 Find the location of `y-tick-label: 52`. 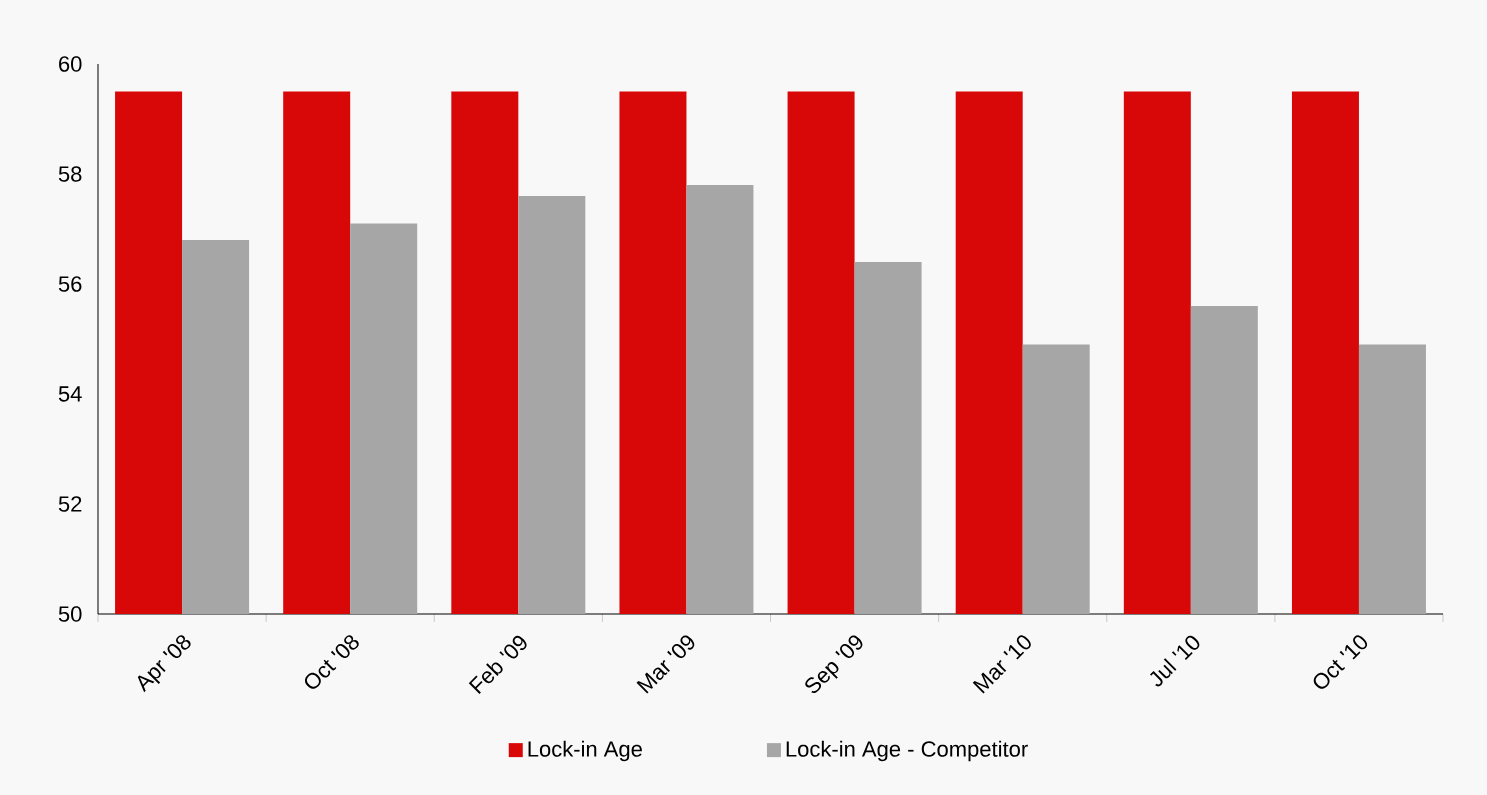

y-tick-label: 52 is located at coordinates (70, 504).